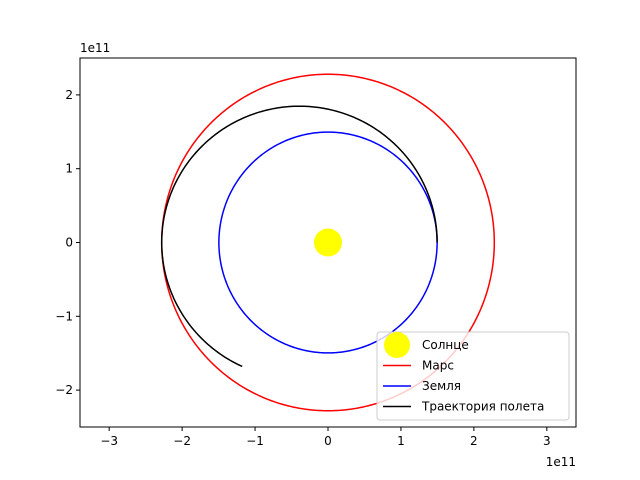  What do you see at coordinates (69, 169) in the screenshot?
I see `y-tick-label: 1` at bounding box center [69, 169].